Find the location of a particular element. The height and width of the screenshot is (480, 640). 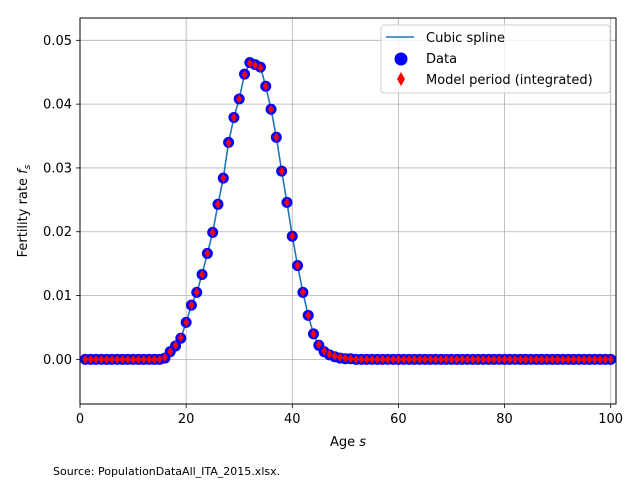

legend-data-label: Data is located at coordinates (441, 59).